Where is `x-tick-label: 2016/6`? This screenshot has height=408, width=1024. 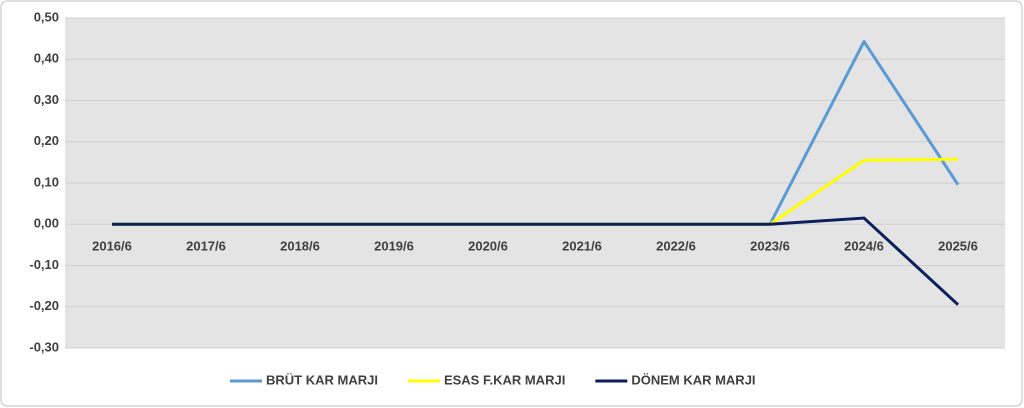
x-tick-label: 2016/6 is located at coordinates (112, 246).